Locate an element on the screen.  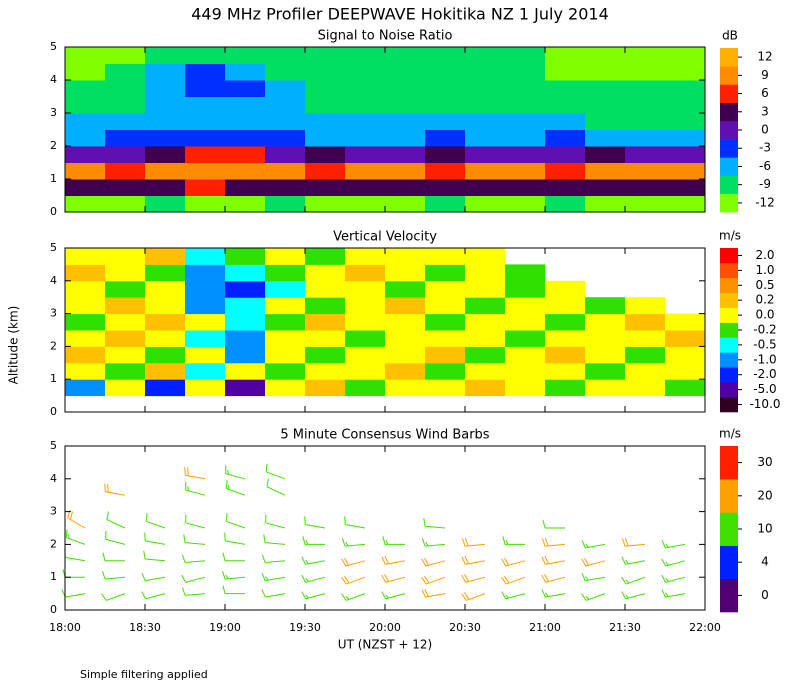
x-tick-label: 20:00 is located at coordinates (385, 627).